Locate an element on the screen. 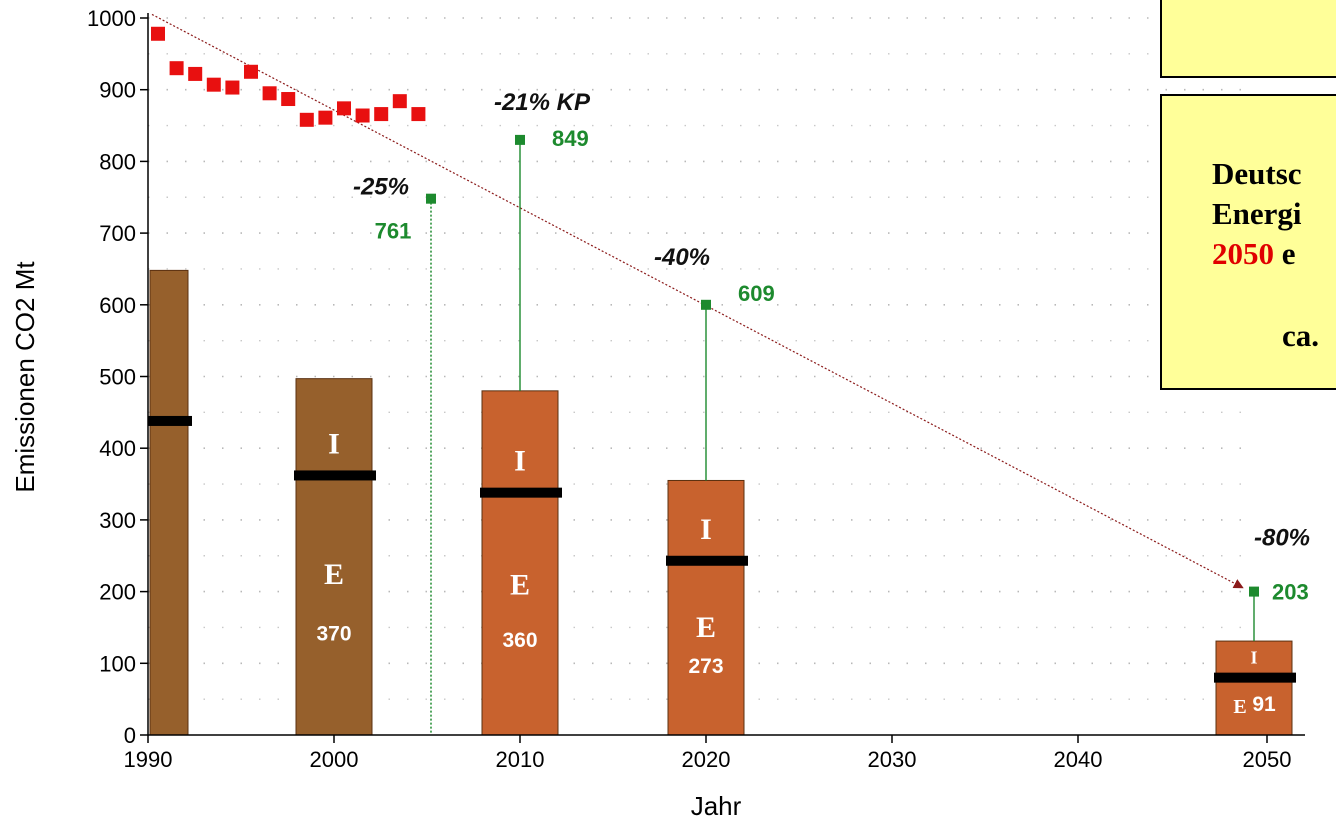 The height and width of the screenshot is (826, 1336). target-value-2050: 203 is located at coordinates (1290, 592).